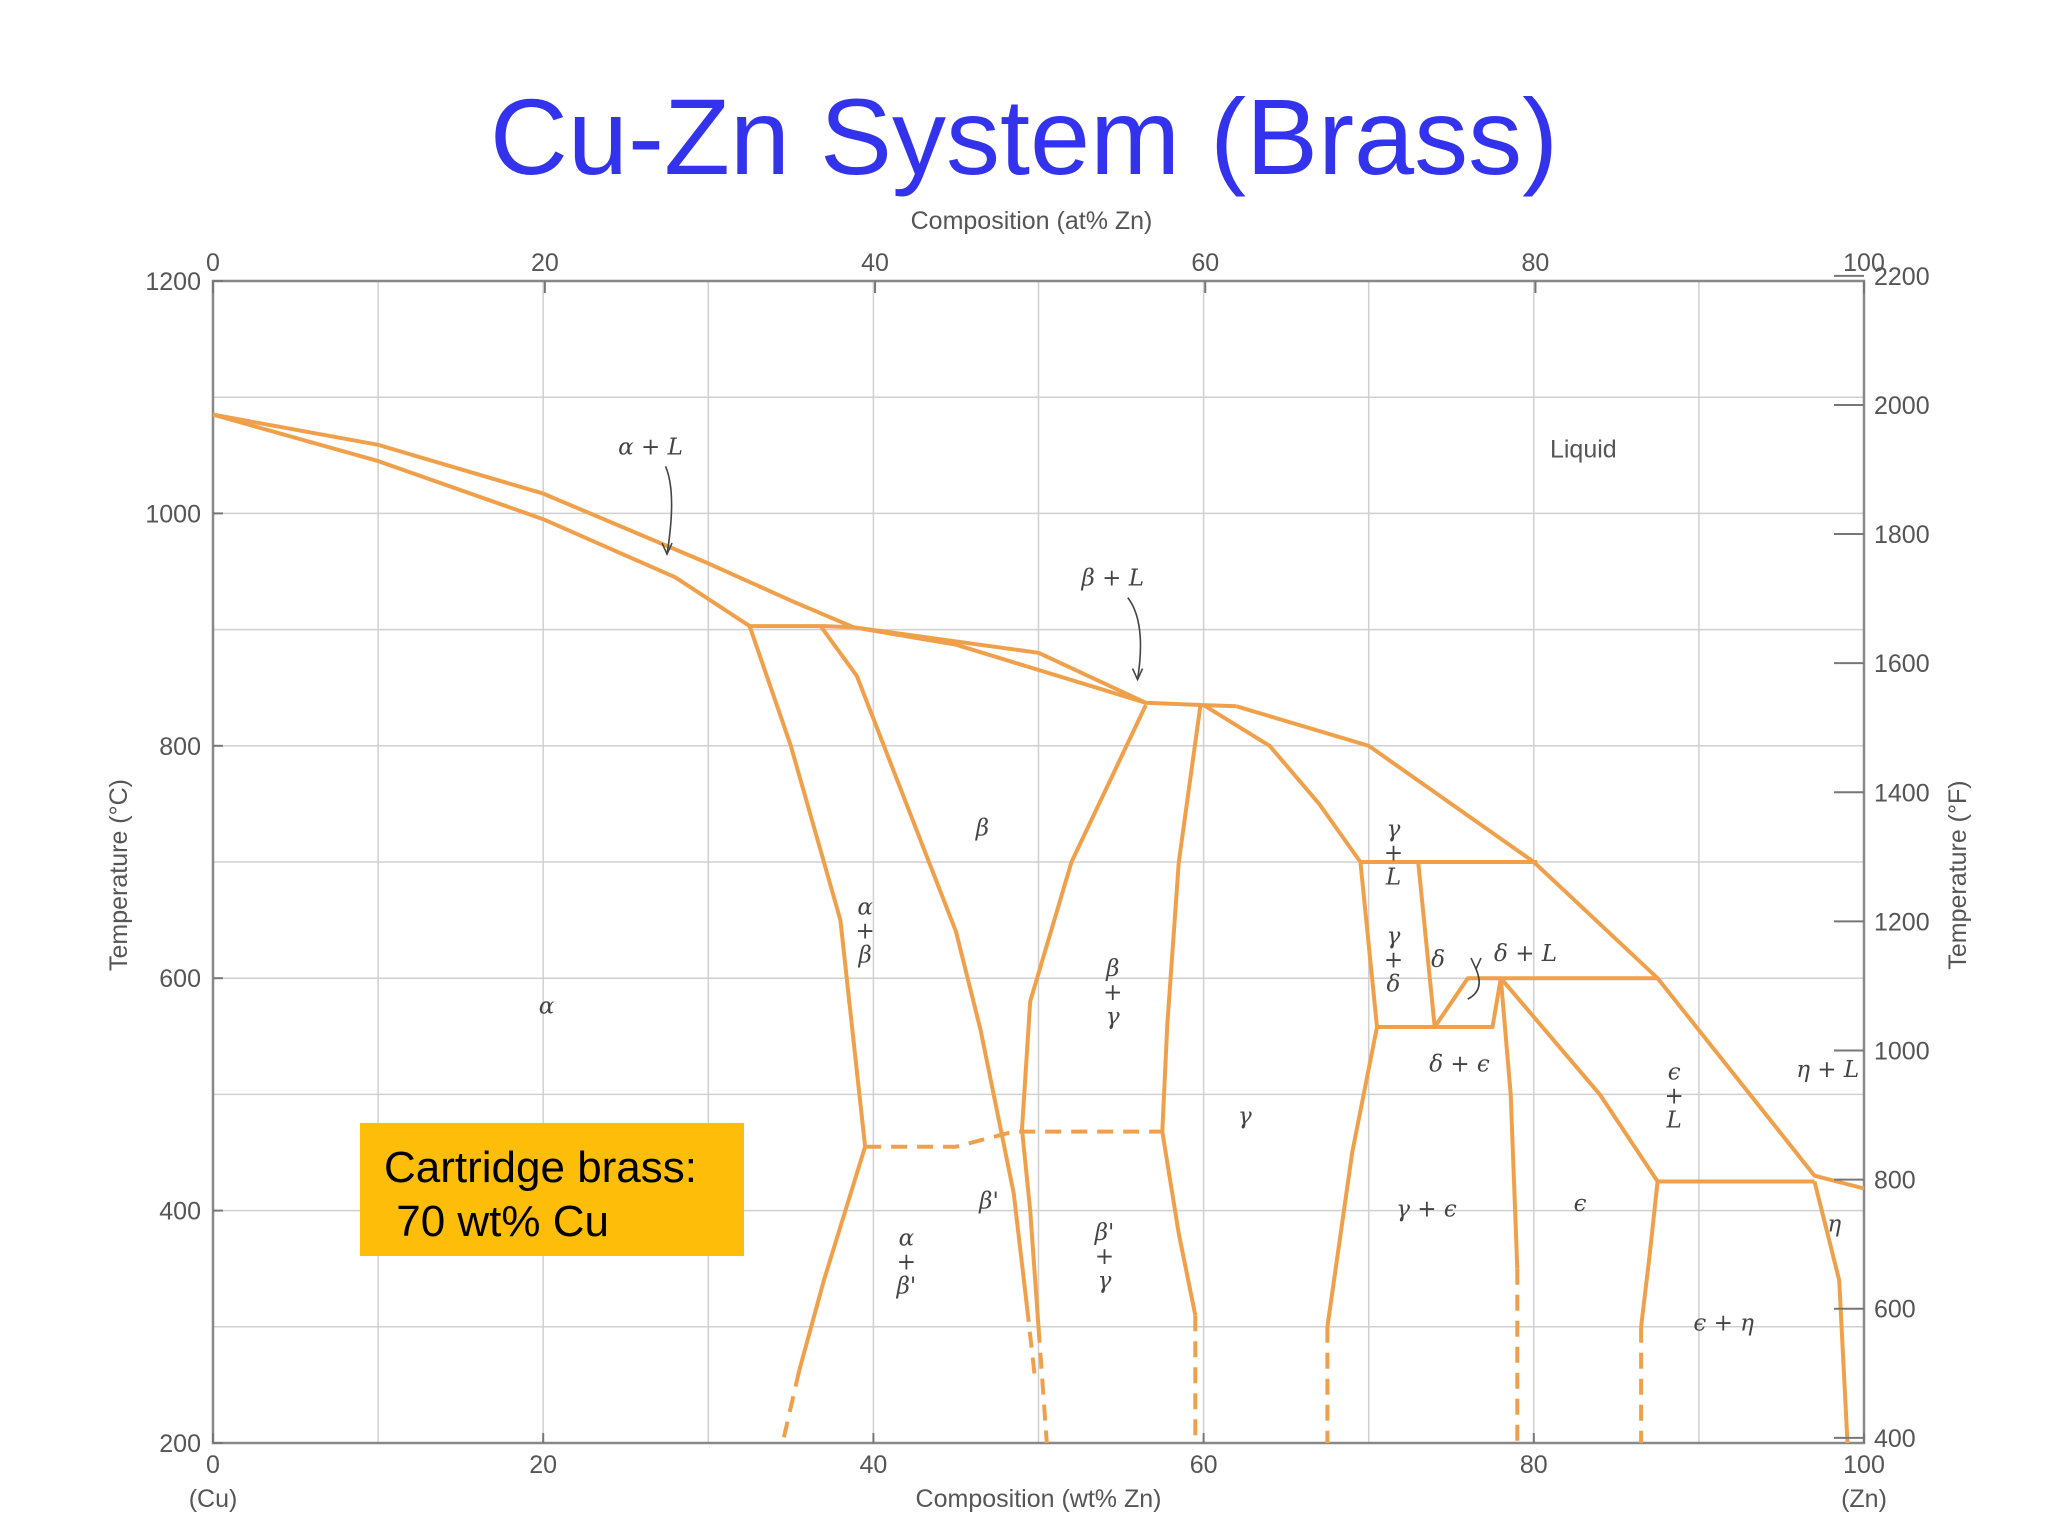  I want to click on x2-tick-label: 20, so click(545, 263).